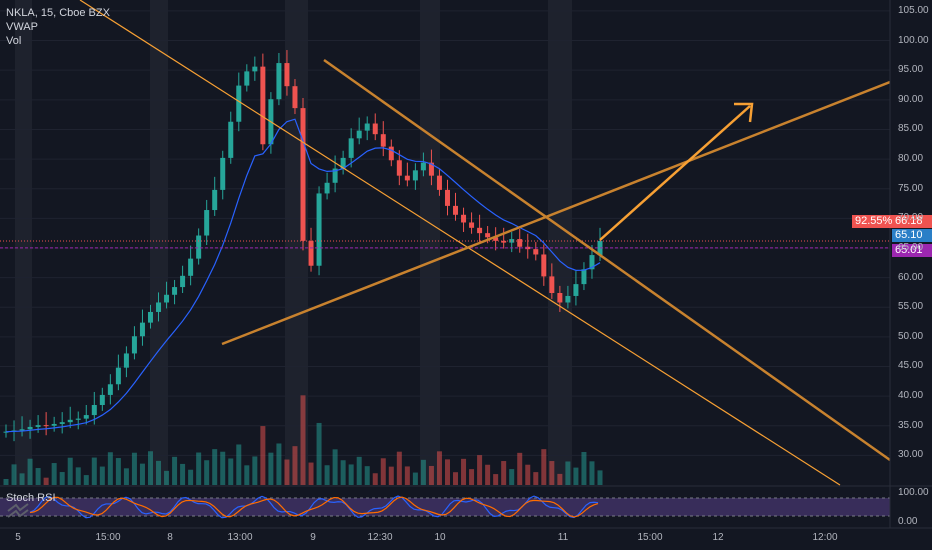 This screenshot has height=550, width=932. What do you see at coordinates (912, 250) in the screenshot?
I see `line-price-tag: 65.01` at bounding box center [912, 250].